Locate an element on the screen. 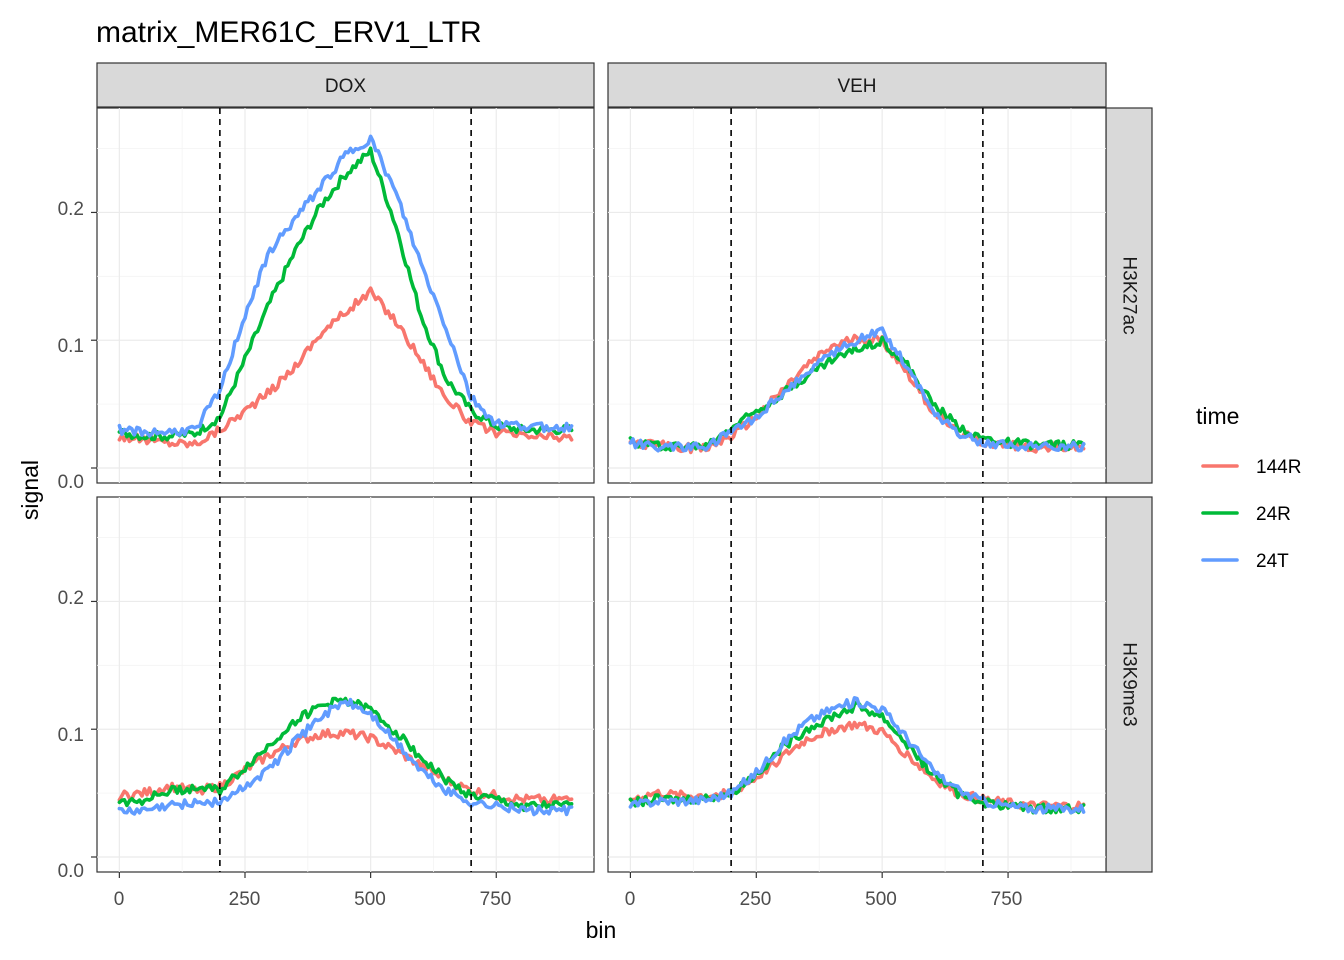 This screenshot has width=1344, height=960. panel-veh-h3k9me3 is located at coordinates (857, 687).